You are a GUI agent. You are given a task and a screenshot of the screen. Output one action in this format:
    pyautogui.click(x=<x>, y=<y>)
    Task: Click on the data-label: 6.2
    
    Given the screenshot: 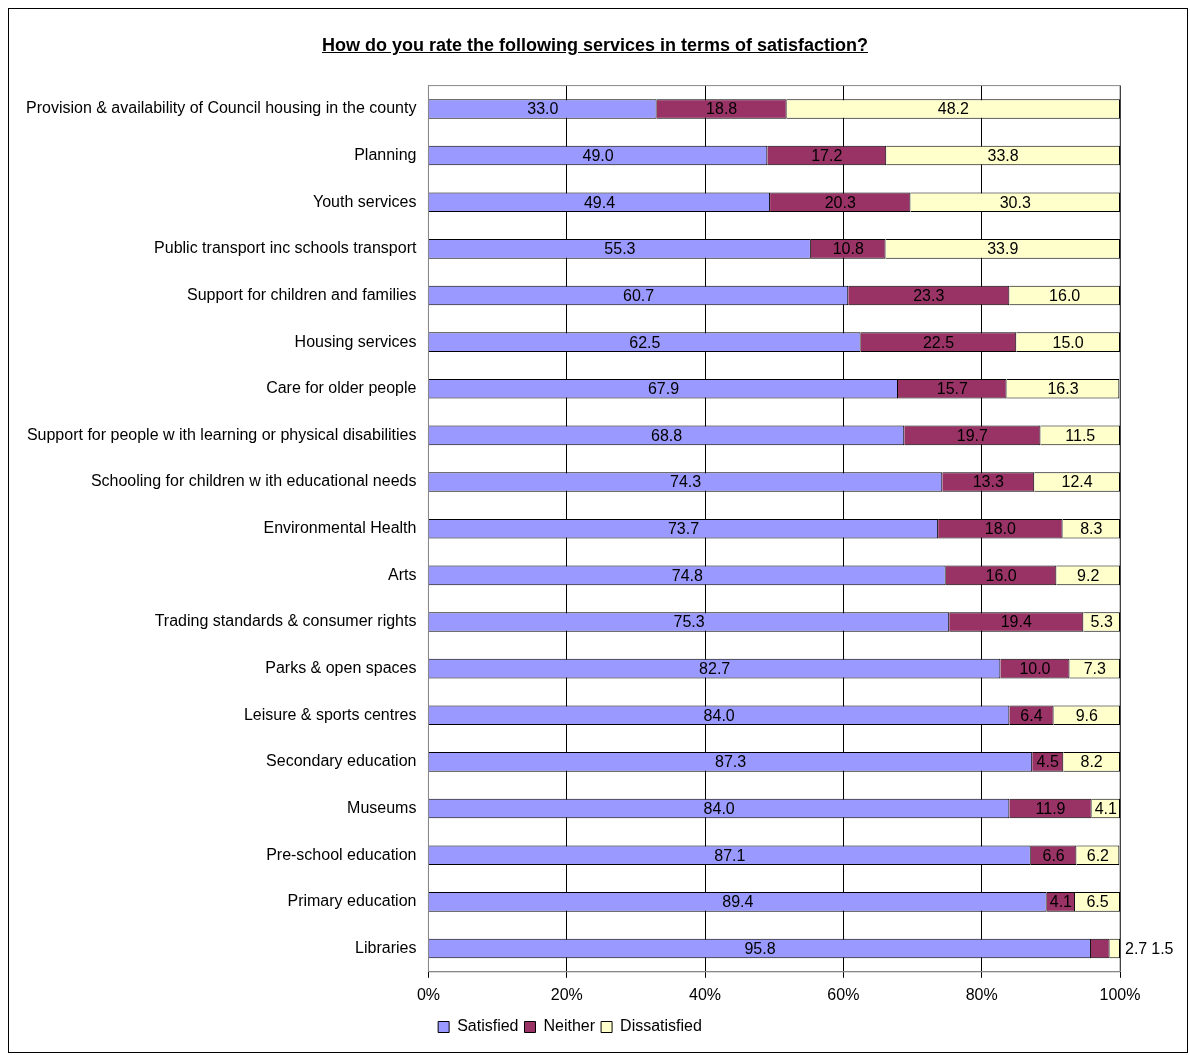 What is the action you would take?
    pyautogui.click(x=1098, y=855)
    